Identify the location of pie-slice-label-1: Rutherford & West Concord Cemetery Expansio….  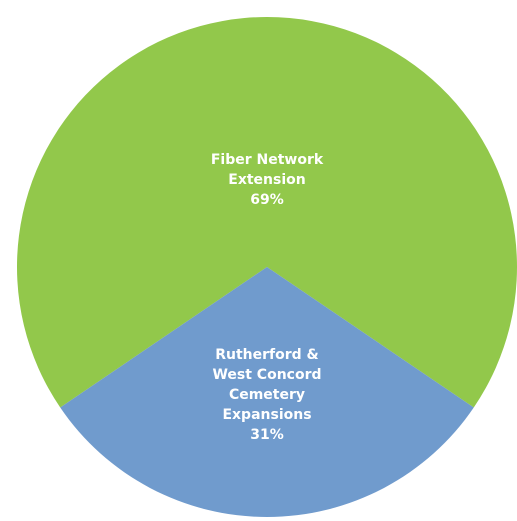
(266, 395).